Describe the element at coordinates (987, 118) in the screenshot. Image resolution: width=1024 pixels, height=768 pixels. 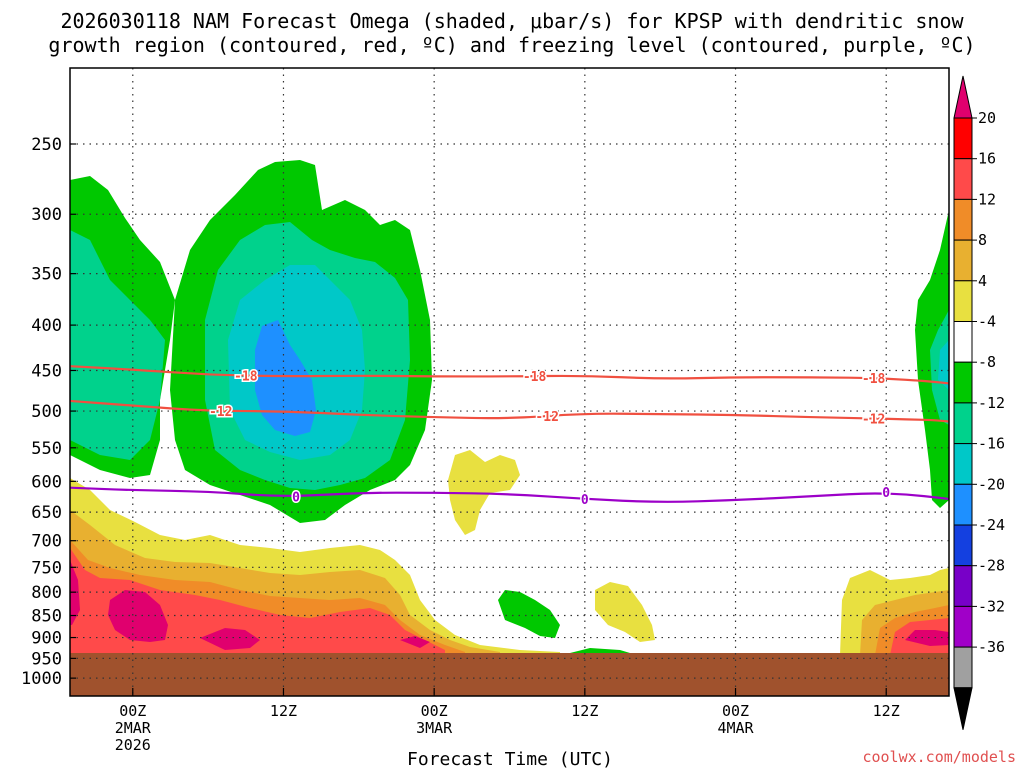
I see `colorbar-label-0: 20` at that location.